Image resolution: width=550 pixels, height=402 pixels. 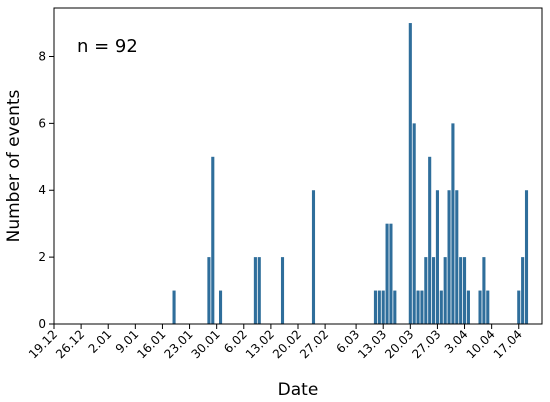 I want to click on y-ticks-group: 0 2 4 6 8, so click(x=46, y=190).